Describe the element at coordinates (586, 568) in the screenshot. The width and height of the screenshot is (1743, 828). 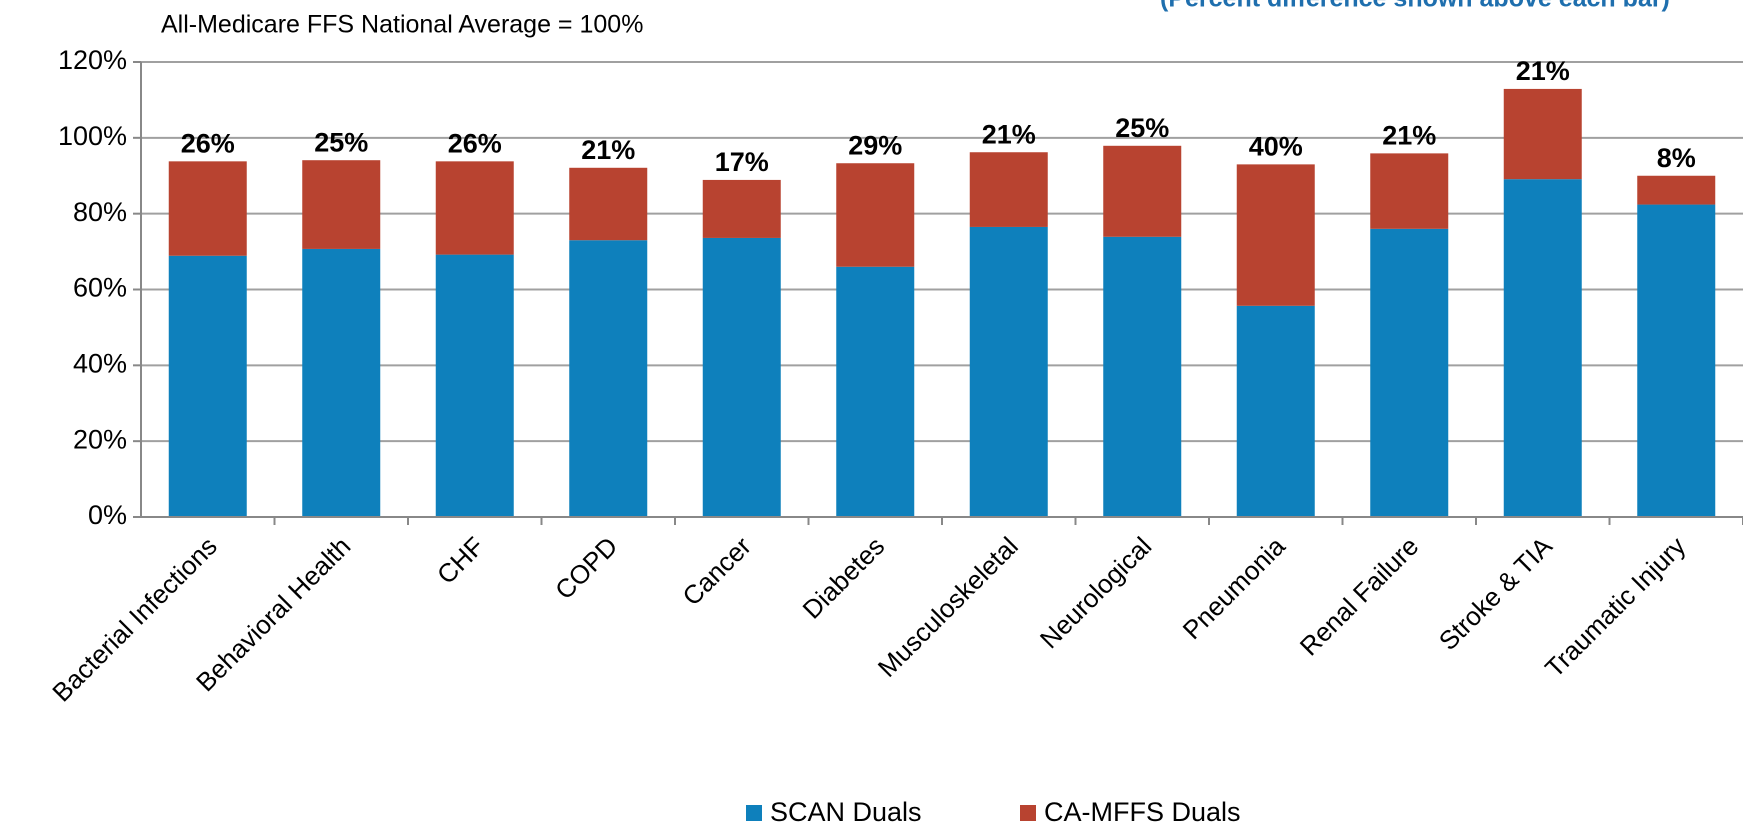
I see `x-tick-label: COPD` at that location.